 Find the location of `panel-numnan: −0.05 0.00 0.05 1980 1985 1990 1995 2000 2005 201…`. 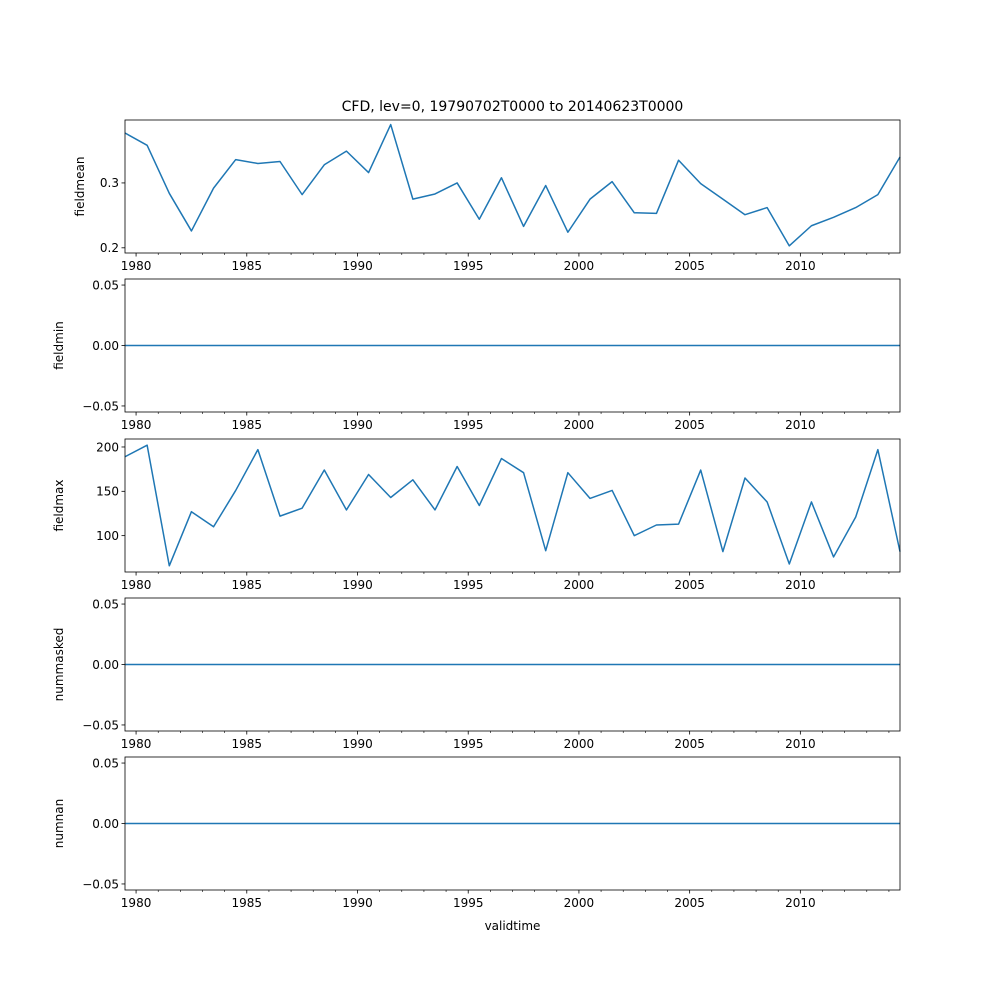

panel-numnan: −0.05 0.00 0.05 1980 1985 1990 1995 2000 2005 201… is located at coordinates (476, 833).